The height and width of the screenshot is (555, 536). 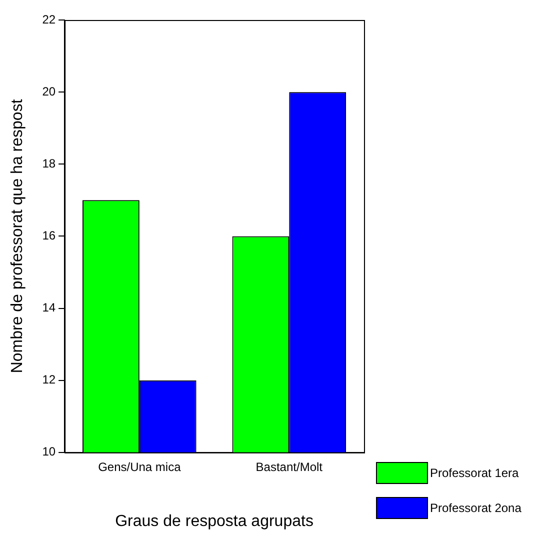 I want to click on x-tick-label: Gens/Una mica, so click(x=140, y=467).